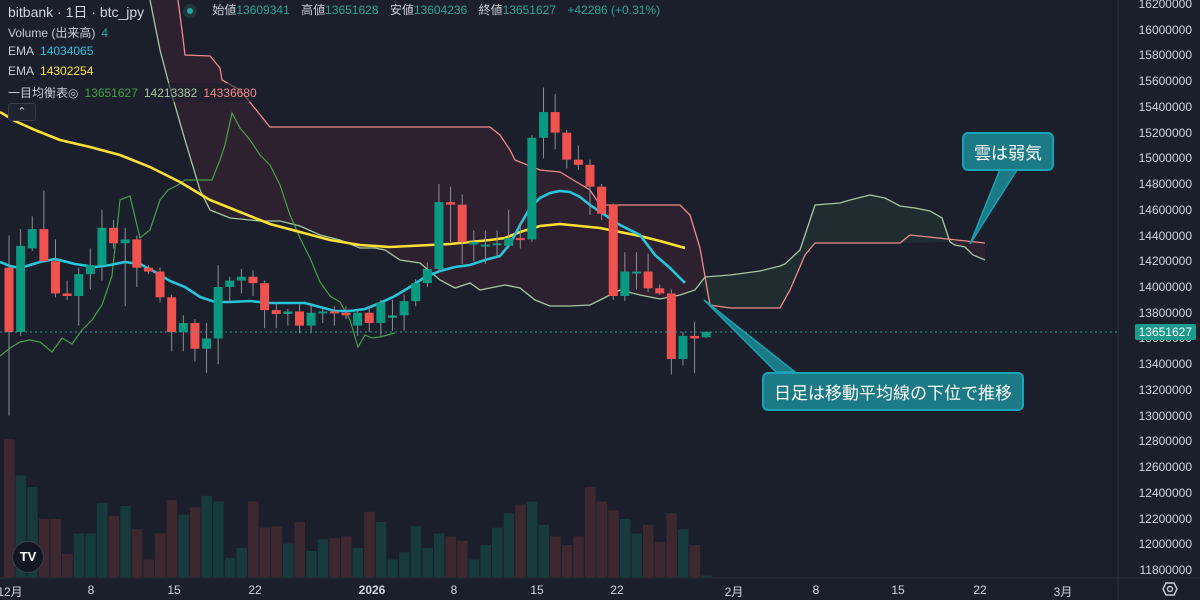  Describe the element at coordinates (190, 10) in the screenshot. I see `market-status-icon` at that location.